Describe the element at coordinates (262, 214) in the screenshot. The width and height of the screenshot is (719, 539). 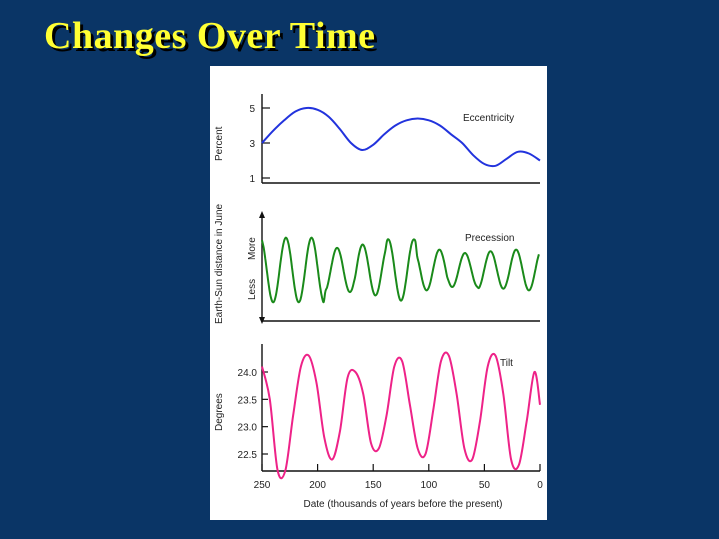
I see `precession-up-arrow` at that location.